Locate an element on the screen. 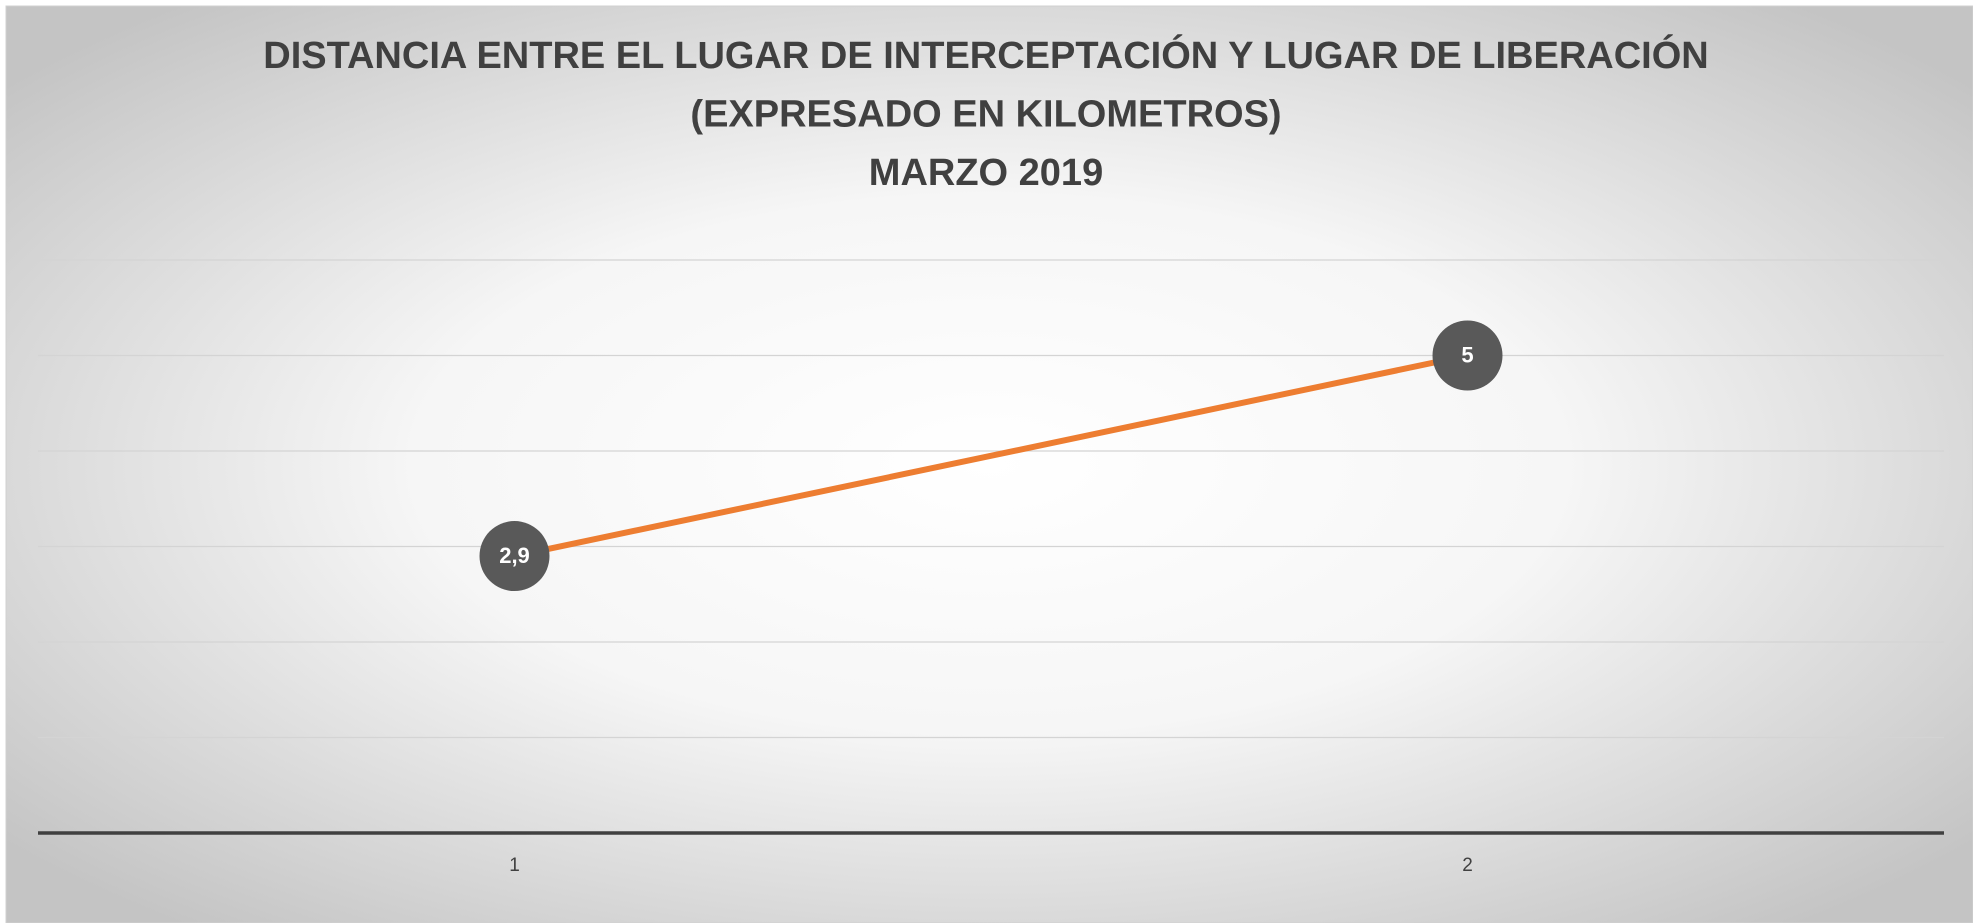 The height and width of the screenshot is (923, 1973). chart-title: (EXPRESADO EN KILOMETROS) is located at coordinates (985, 115).